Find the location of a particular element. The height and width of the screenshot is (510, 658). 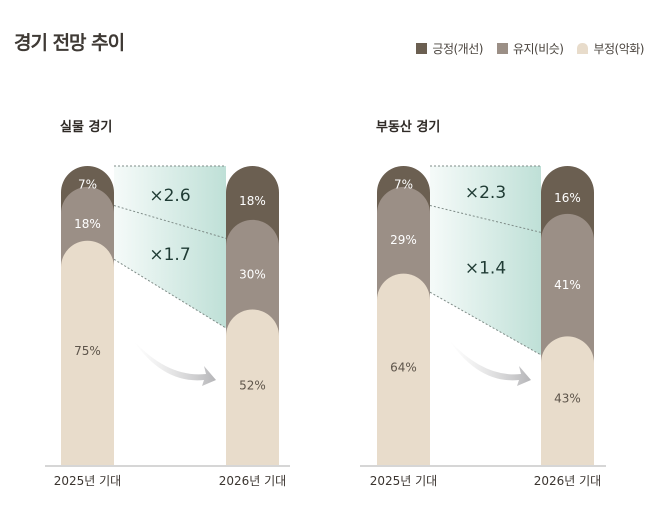

data-label: 43% is located at coordinates (567, 399).